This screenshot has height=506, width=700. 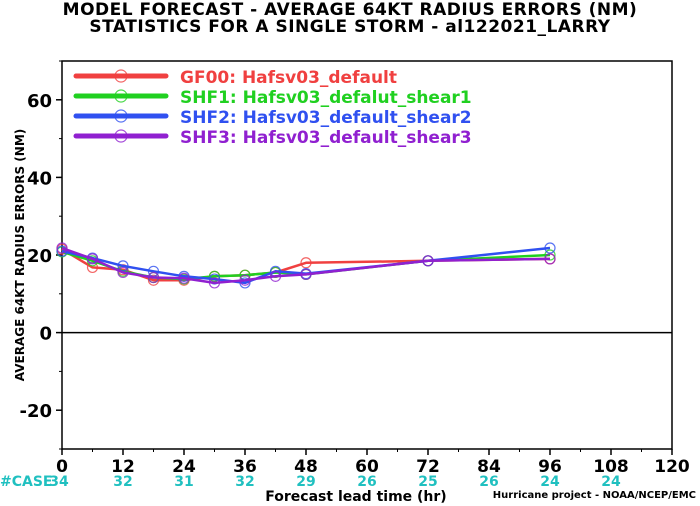 I want to click on y-tick-label: 0, so click(x=45, y=334).